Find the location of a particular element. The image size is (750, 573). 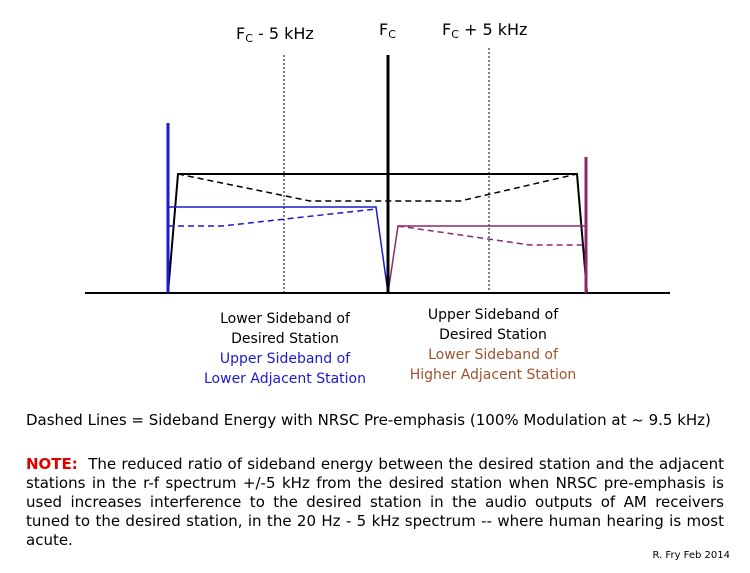

higher-adjacent-preemphasis-sideband is located at coordinates (491, 235).